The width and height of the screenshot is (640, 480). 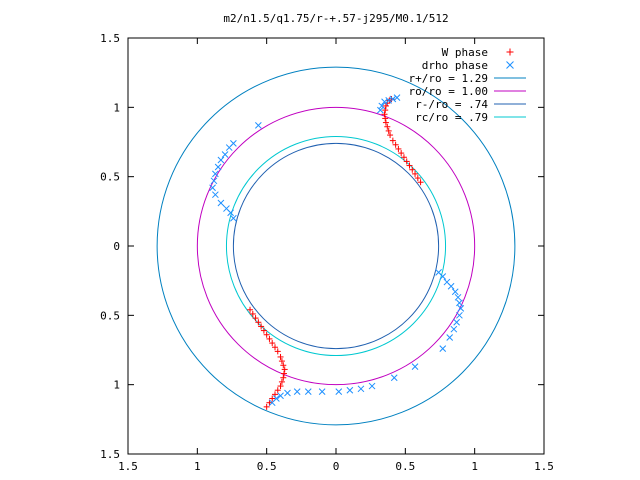 What do you see at coordinates (451, 117) in the screenshot?
I see `legend-label-5: rc/ro = .79` at bounding box center [451, 117].